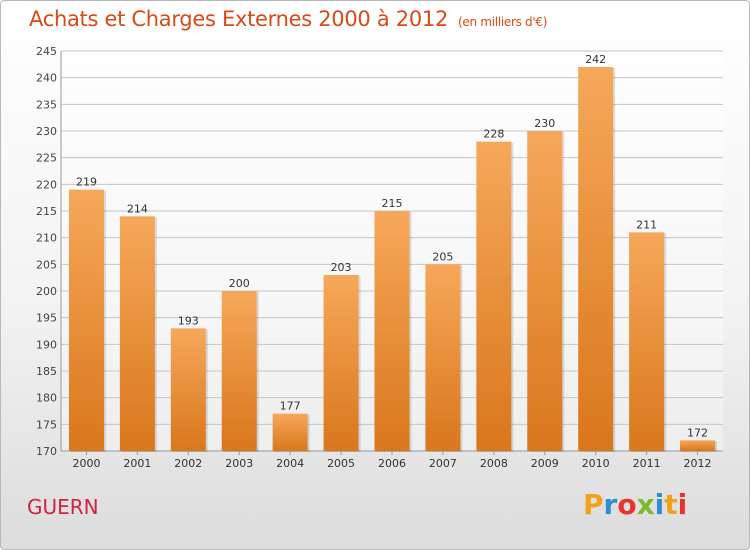 The height and width of the screenshot is (550, 750). I want to click on y-tick-label: 190, so click(46, 344).